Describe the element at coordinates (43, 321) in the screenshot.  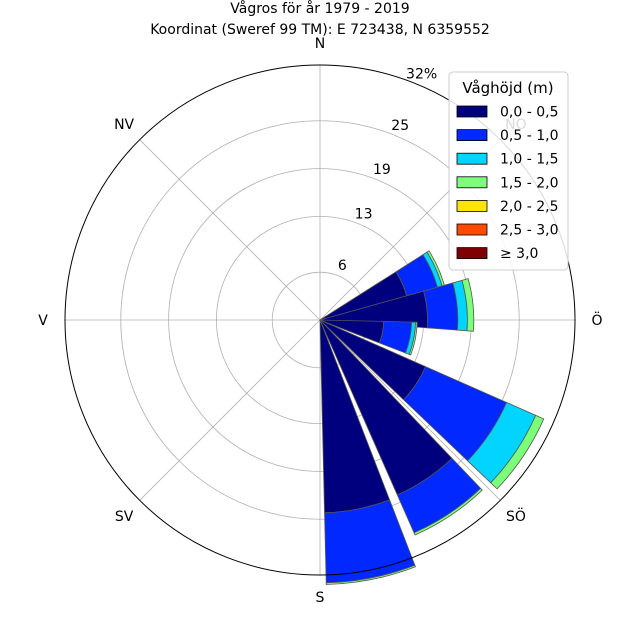
I see `direction-label: V` at that location.